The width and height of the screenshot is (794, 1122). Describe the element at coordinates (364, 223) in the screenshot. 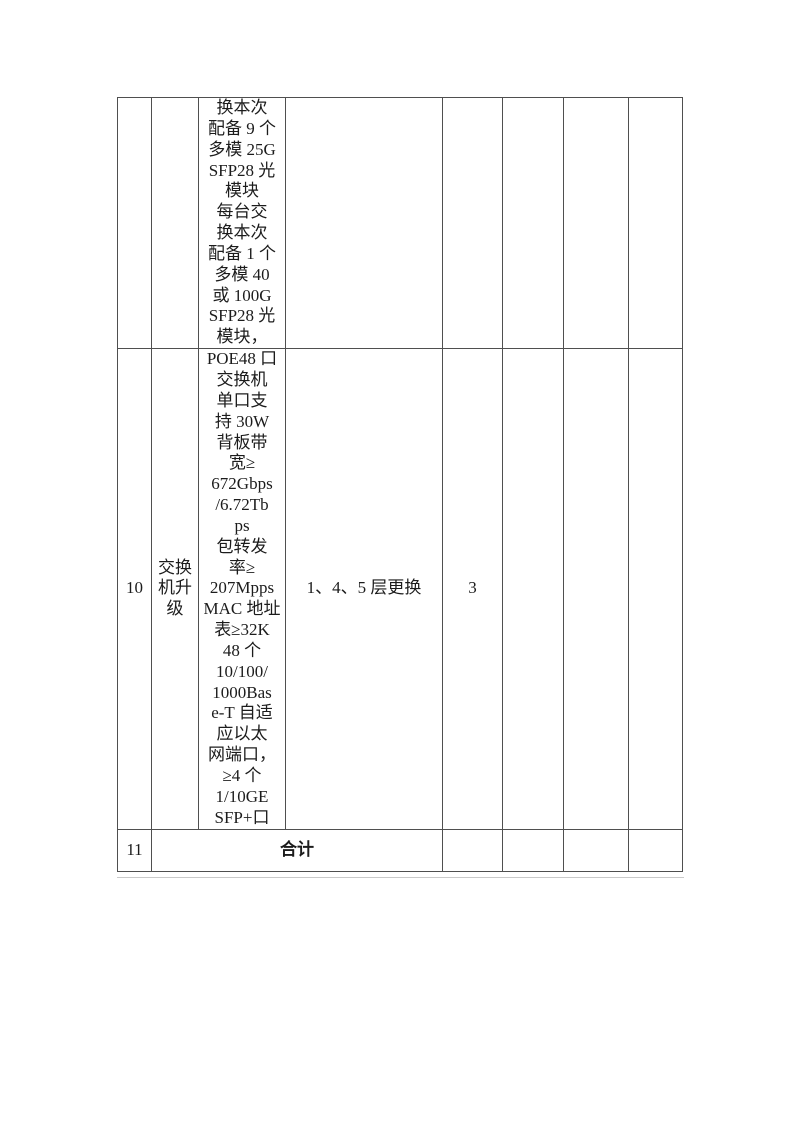

I see `cell-replace-method` at that location.